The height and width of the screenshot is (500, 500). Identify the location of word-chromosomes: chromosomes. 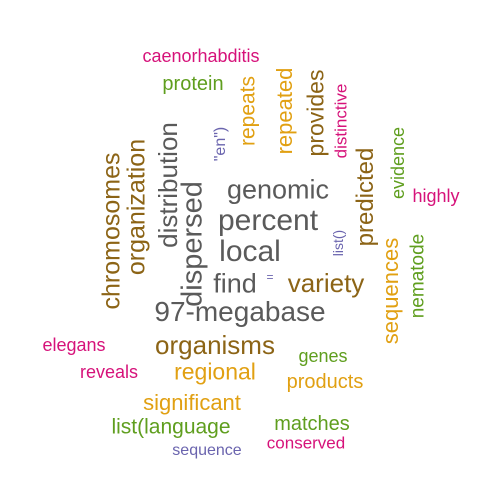
(111, 231).